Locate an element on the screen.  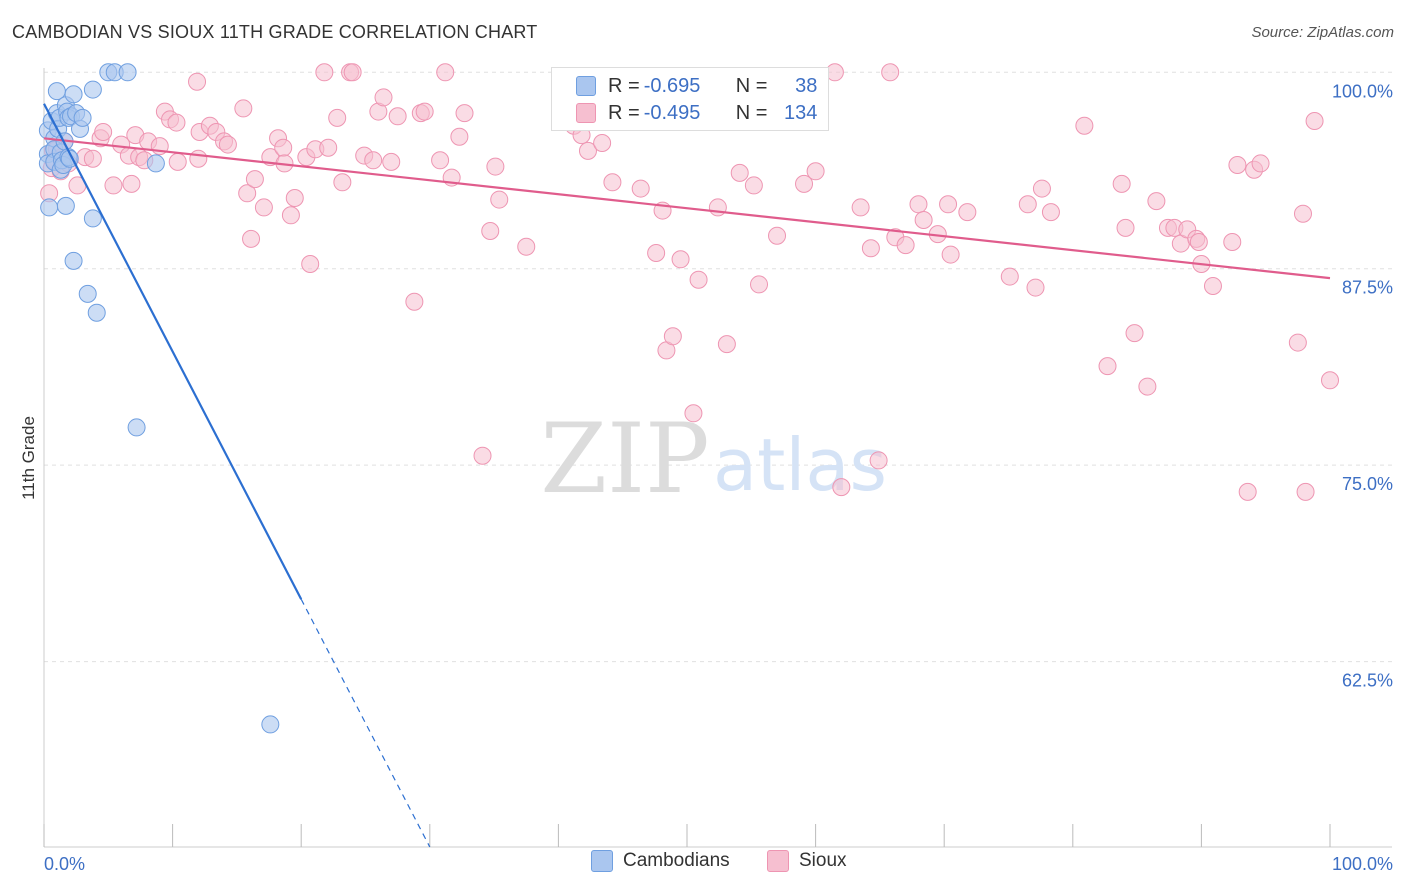
y-tick-label: 62.5% is located at coordinates (1367, 681).